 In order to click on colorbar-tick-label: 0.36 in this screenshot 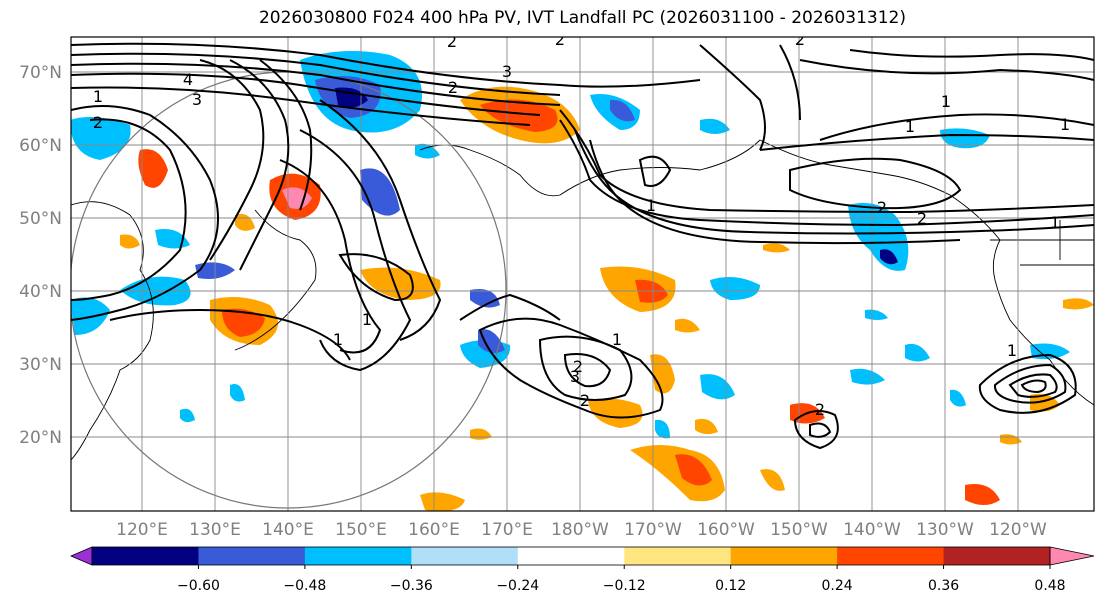, I will do `click(943, 586)`.